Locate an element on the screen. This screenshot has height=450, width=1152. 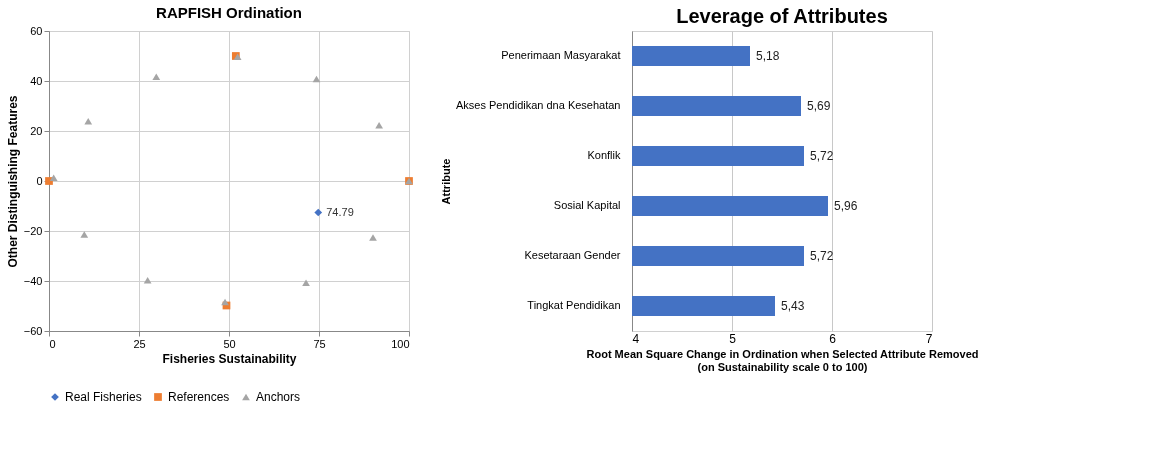
y-tick-label: −40 is located at coordinates (33, 280).